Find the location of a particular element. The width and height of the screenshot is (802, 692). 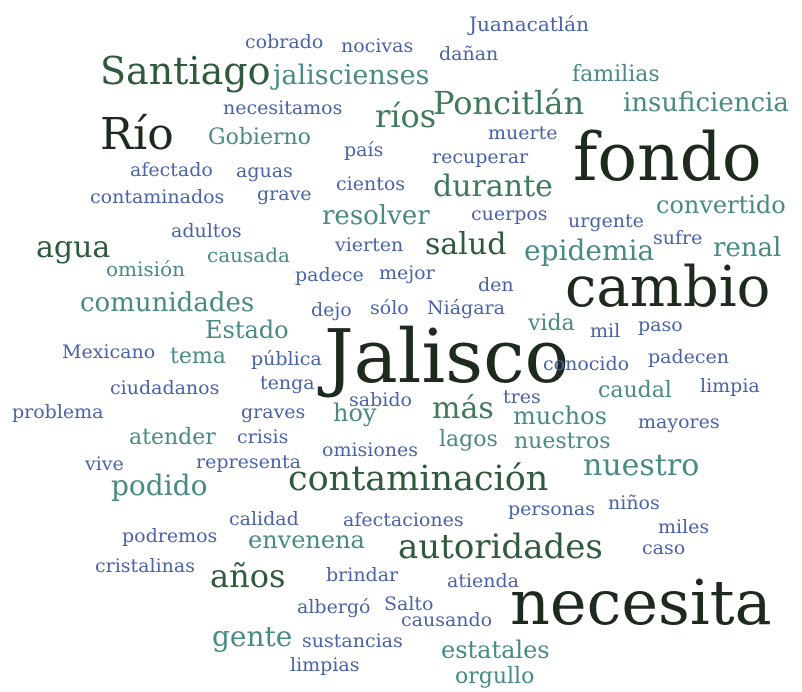

word-dejo: dejo is located at coordinates (331, 310).